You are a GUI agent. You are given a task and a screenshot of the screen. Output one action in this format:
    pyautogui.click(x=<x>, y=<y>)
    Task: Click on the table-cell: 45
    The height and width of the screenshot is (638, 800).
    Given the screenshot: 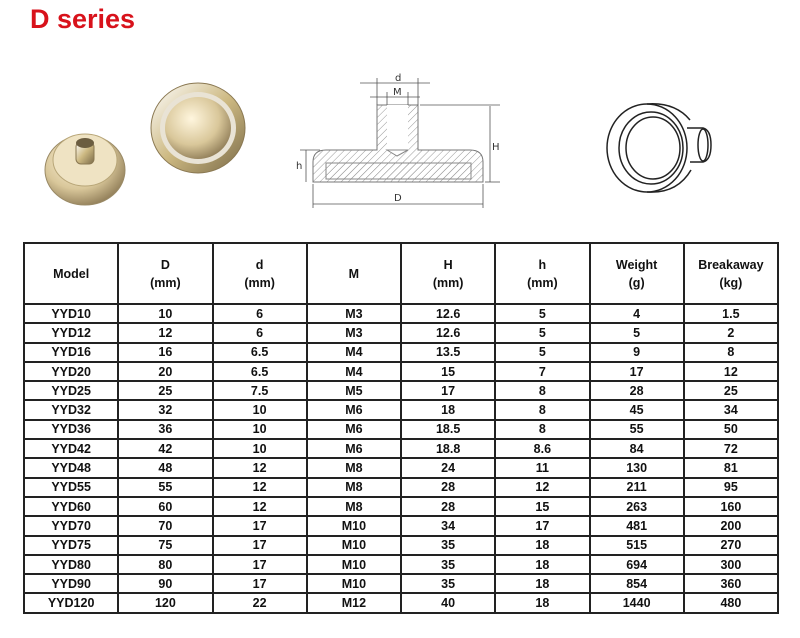 What is the action you would take?
    pyautogui.click(x=636, y=410)
    